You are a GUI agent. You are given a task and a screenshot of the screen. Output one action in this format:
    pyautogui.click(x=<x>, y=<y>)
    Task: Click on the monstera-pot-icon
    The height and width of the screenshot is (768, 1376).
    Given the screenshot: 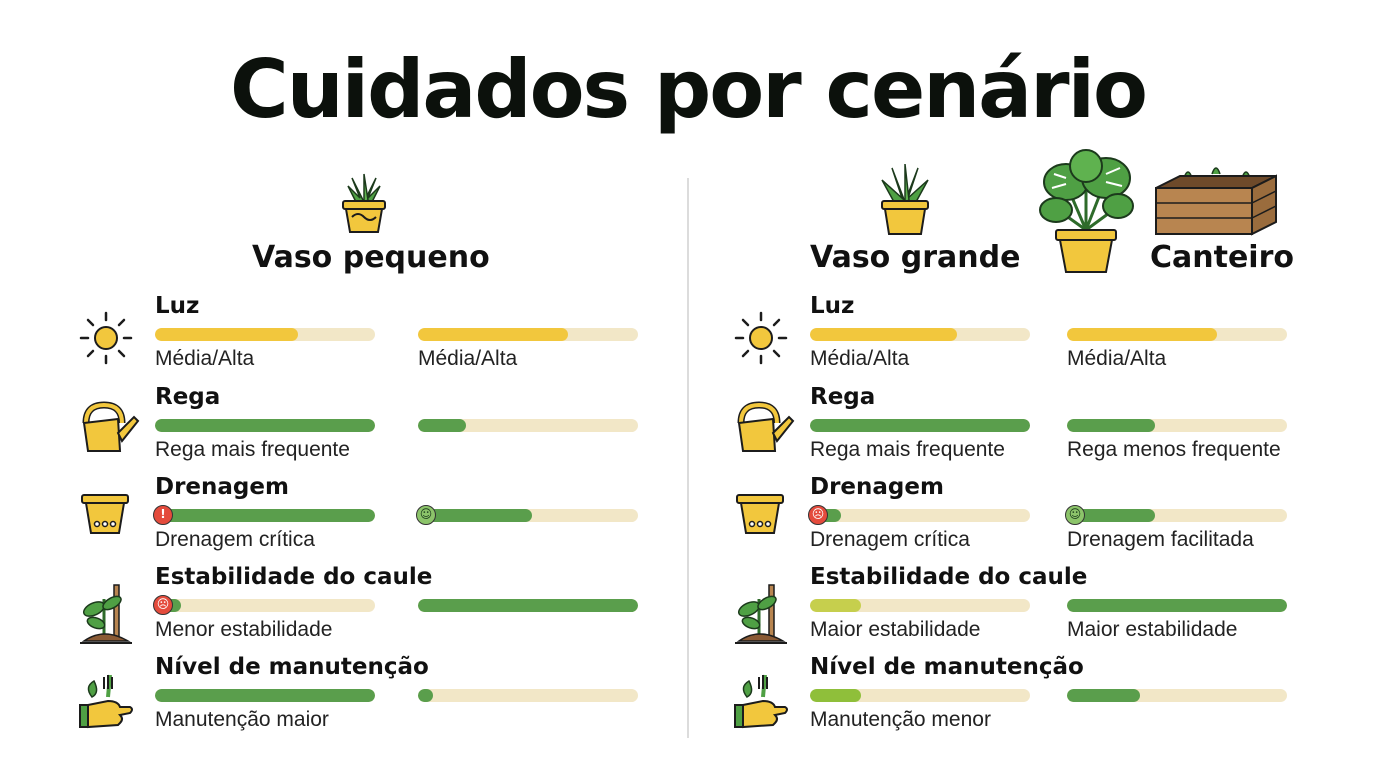 What is the action you would take?
    pyautogui.click(x=1086, y=211)
    